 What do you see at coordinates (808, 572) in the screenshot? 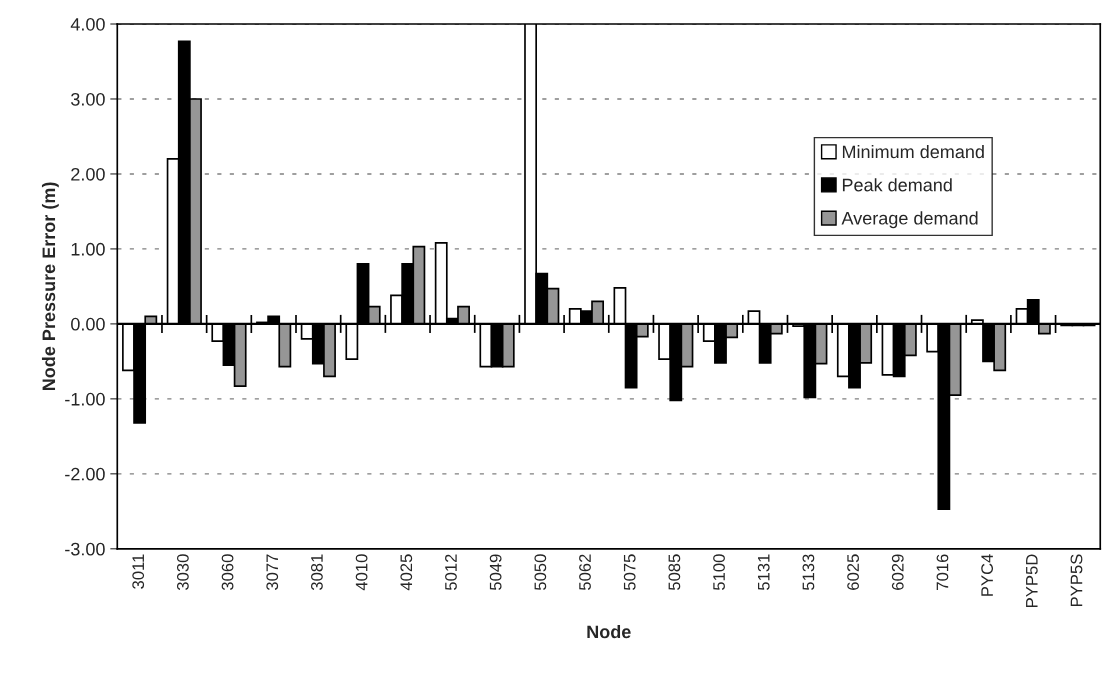
I see `x-tick-label: 5133` at bounding box center [808, 572].